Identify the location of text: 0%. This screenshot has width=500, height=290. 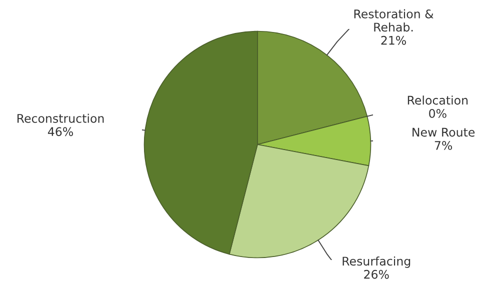
(437, 113).